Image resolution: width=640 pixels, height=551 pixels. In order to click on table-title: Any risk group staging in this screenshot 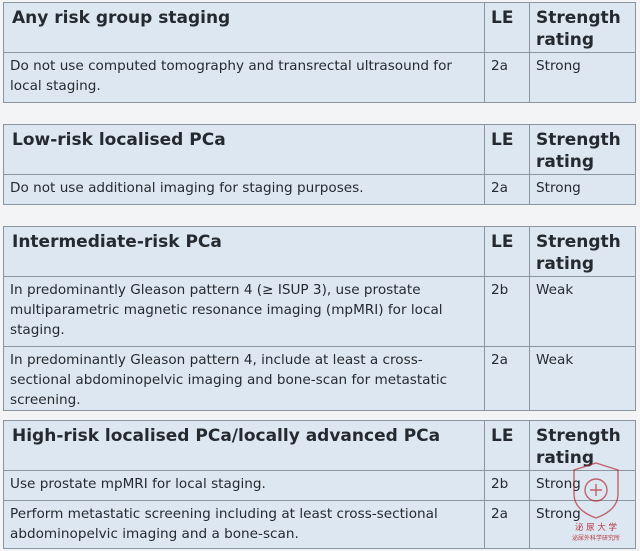, I will do `click(244, 27)`.